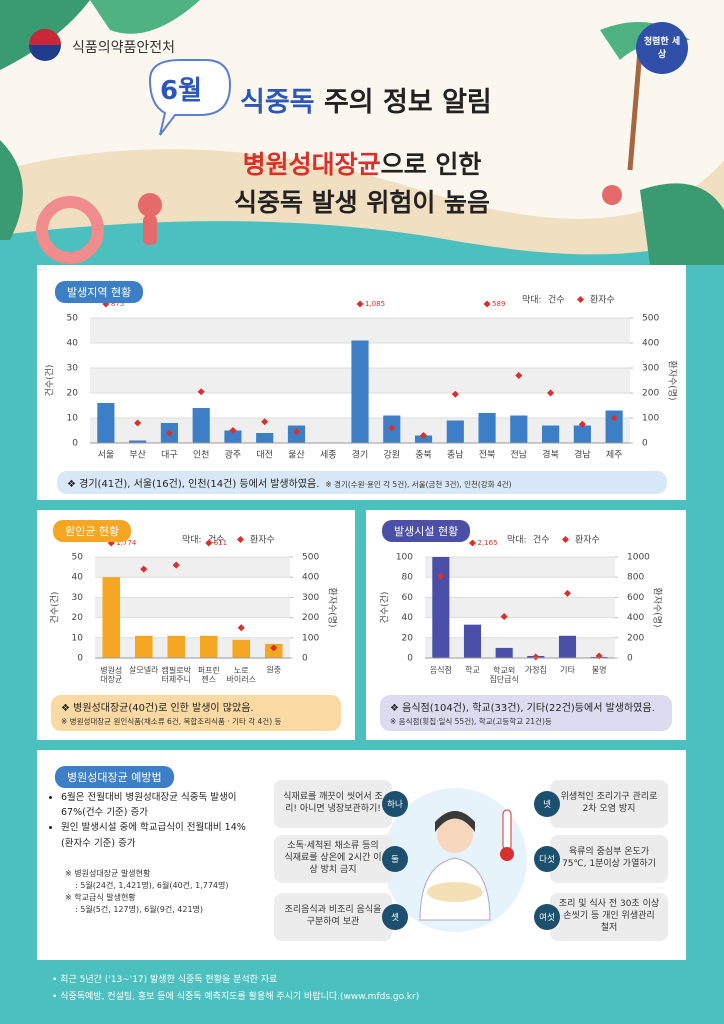  Describe the element at coordinates (375, 304) in the screenshot. I see `data-label: 1,085` at that location.